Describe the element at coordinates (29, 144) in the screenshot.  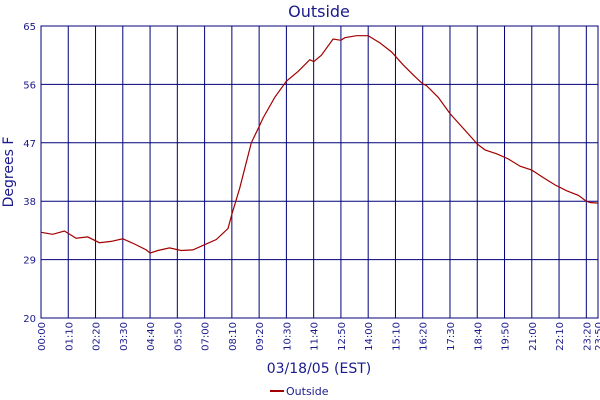
I see `y-tick-label: 47` at that location.